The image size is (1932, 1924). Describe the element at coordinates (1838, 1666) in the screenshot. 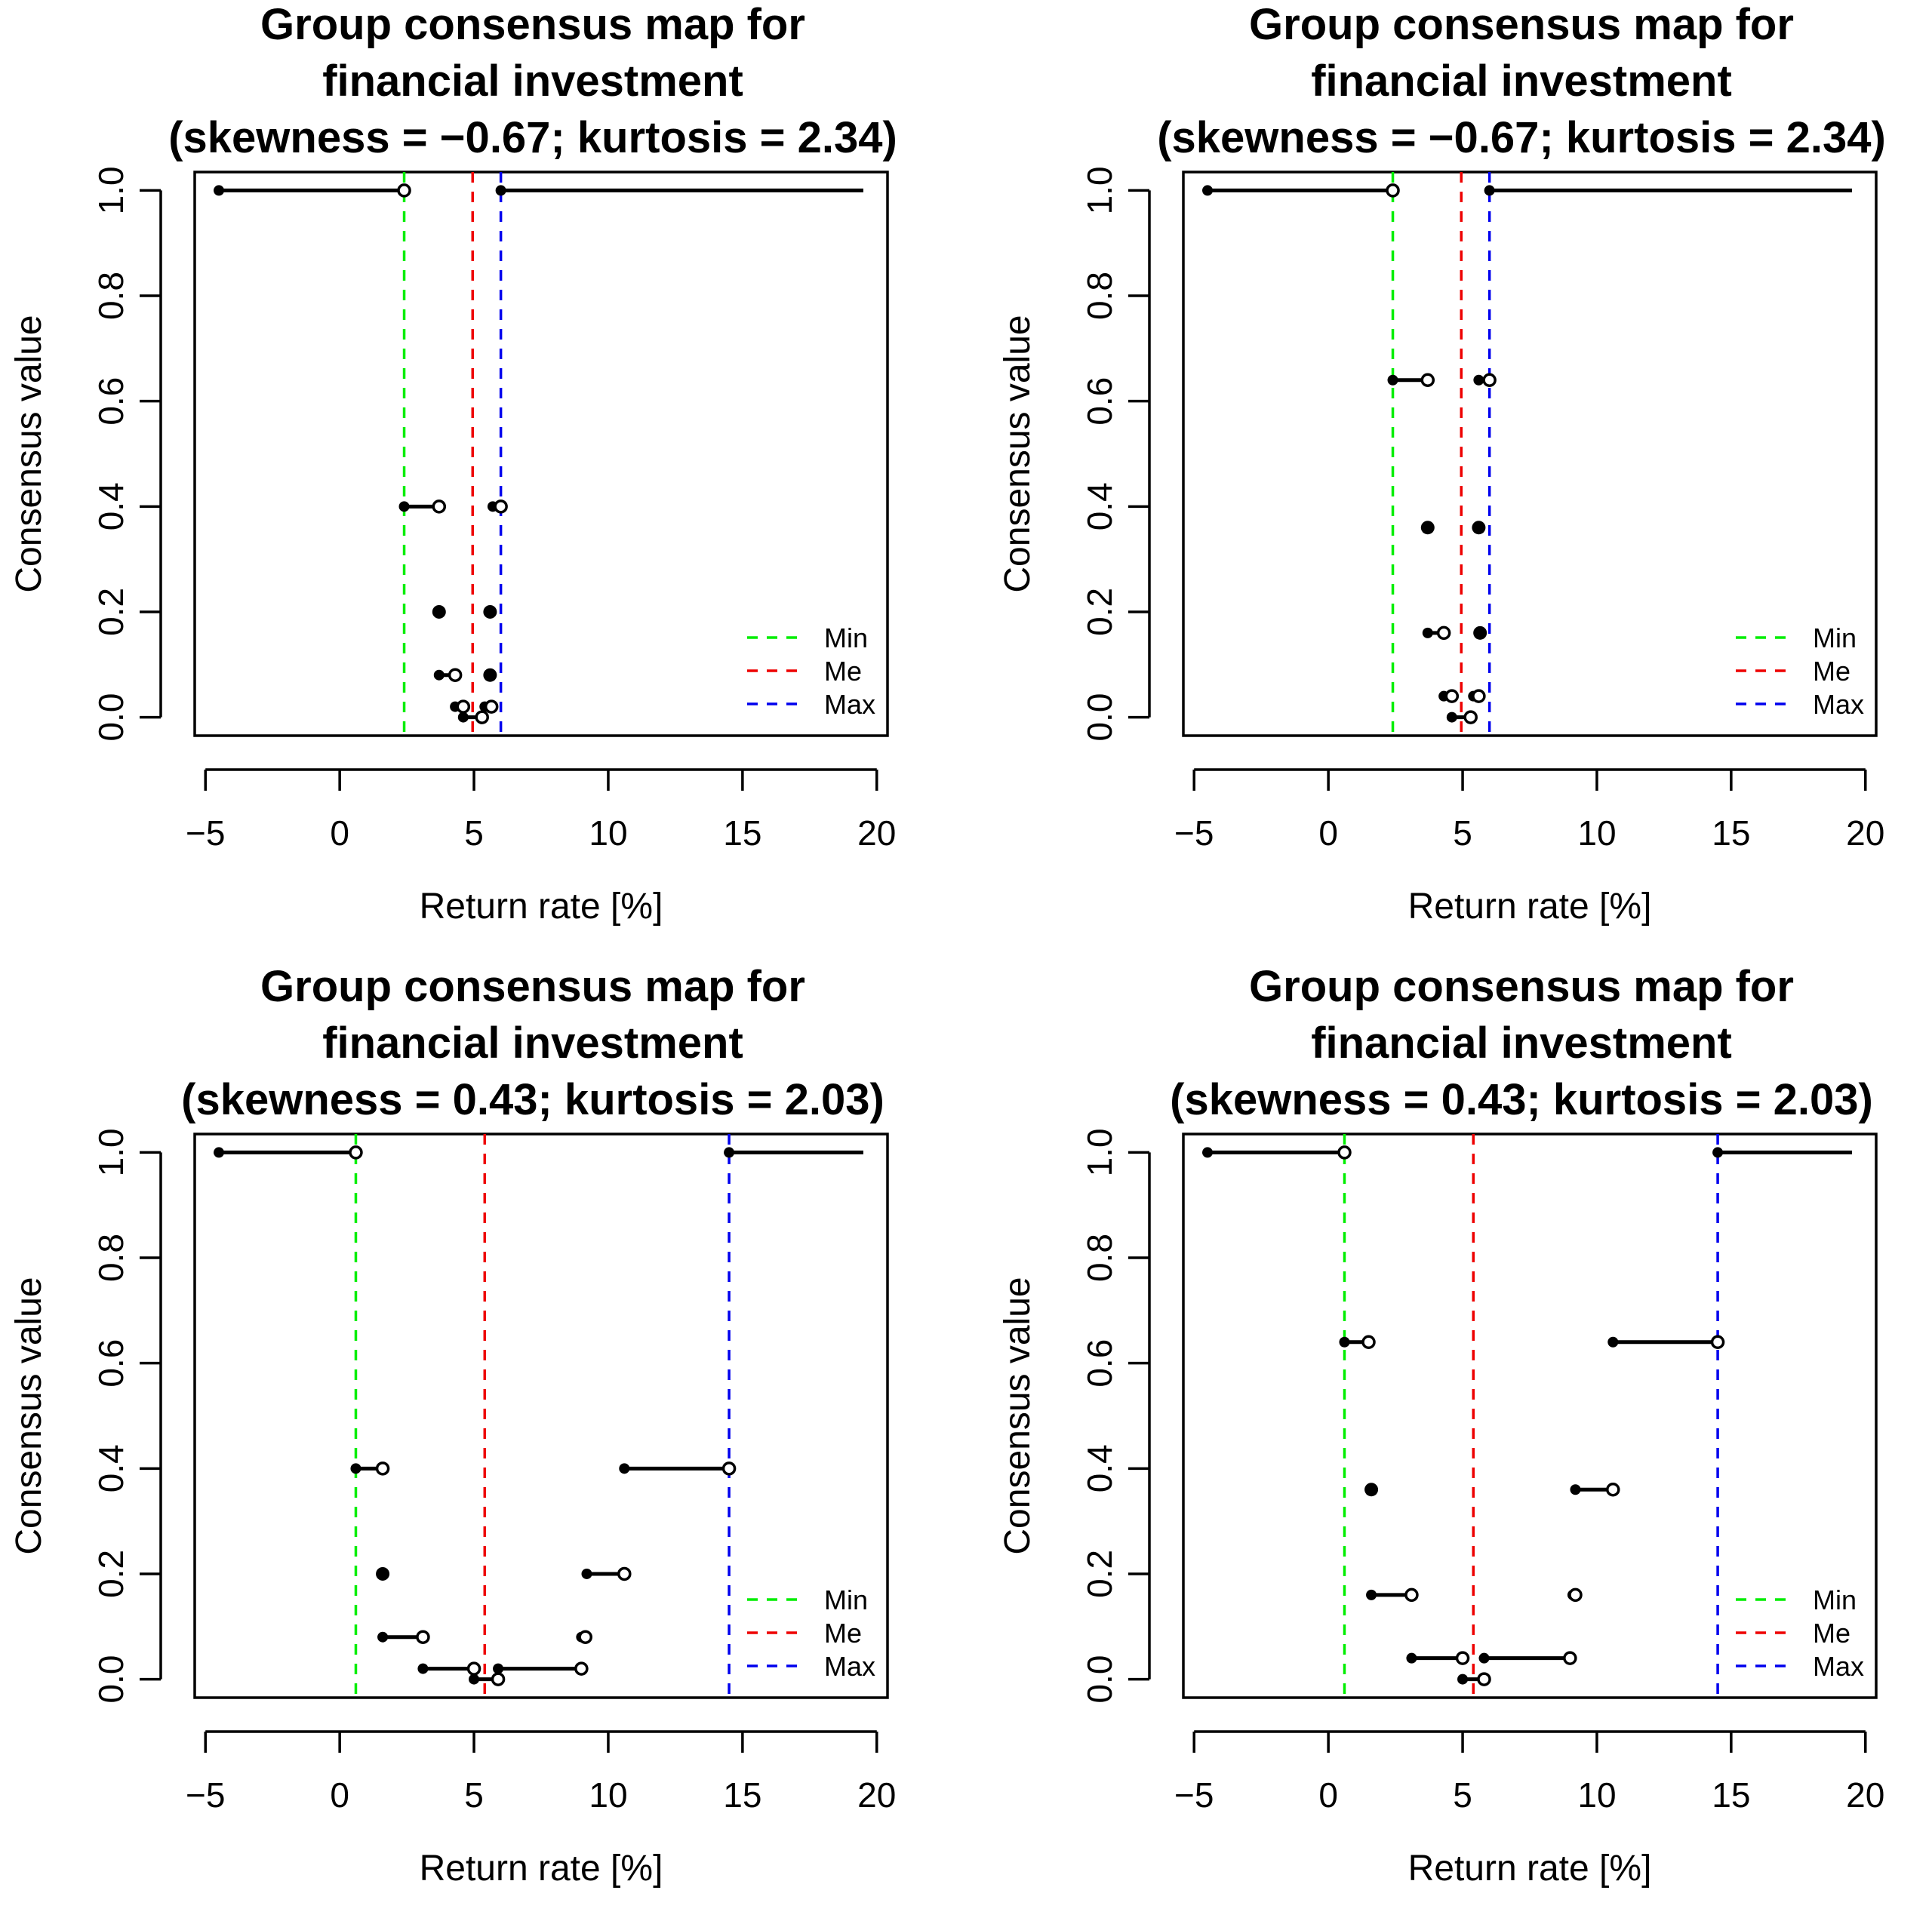

I see `legend-label-max: Max` at that location.